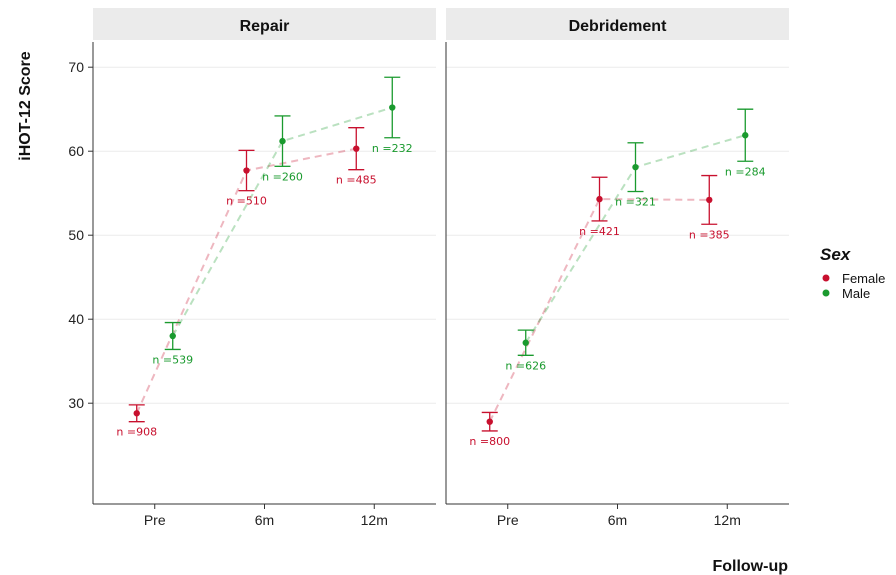  What do you see at coordinates (76, 67) in the screenshot?
I see `y-tick-label: 70` at bounding box center [76, 67].